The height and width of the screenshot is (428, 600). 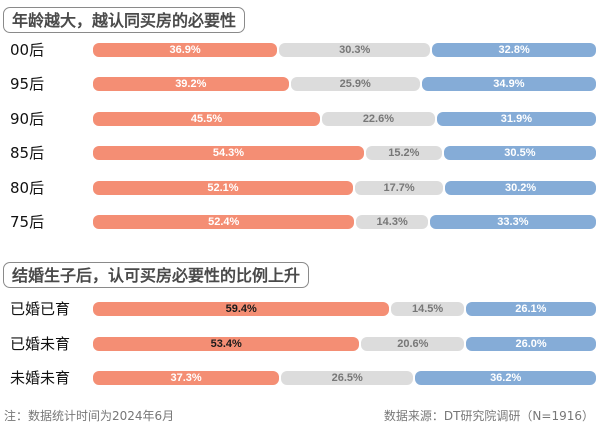 I want to click on bar-row: 已婚已育 59.4% 14.5% 26.1%, so click(x=300, y=309).